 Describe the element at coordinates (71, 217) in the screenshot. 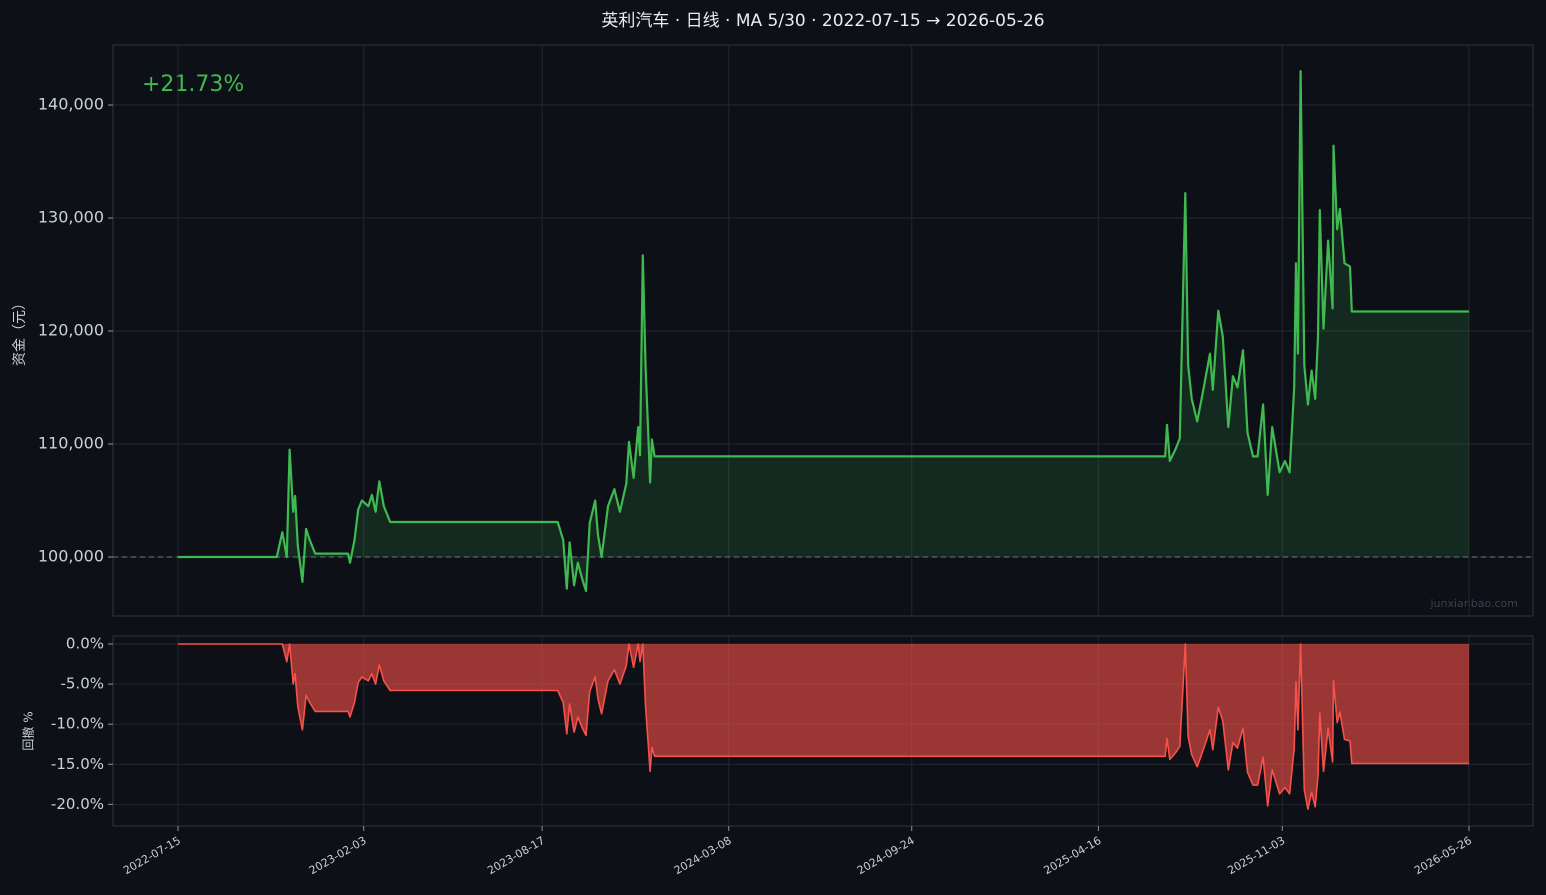

I see `y-tick-label: 130,000` at that location.